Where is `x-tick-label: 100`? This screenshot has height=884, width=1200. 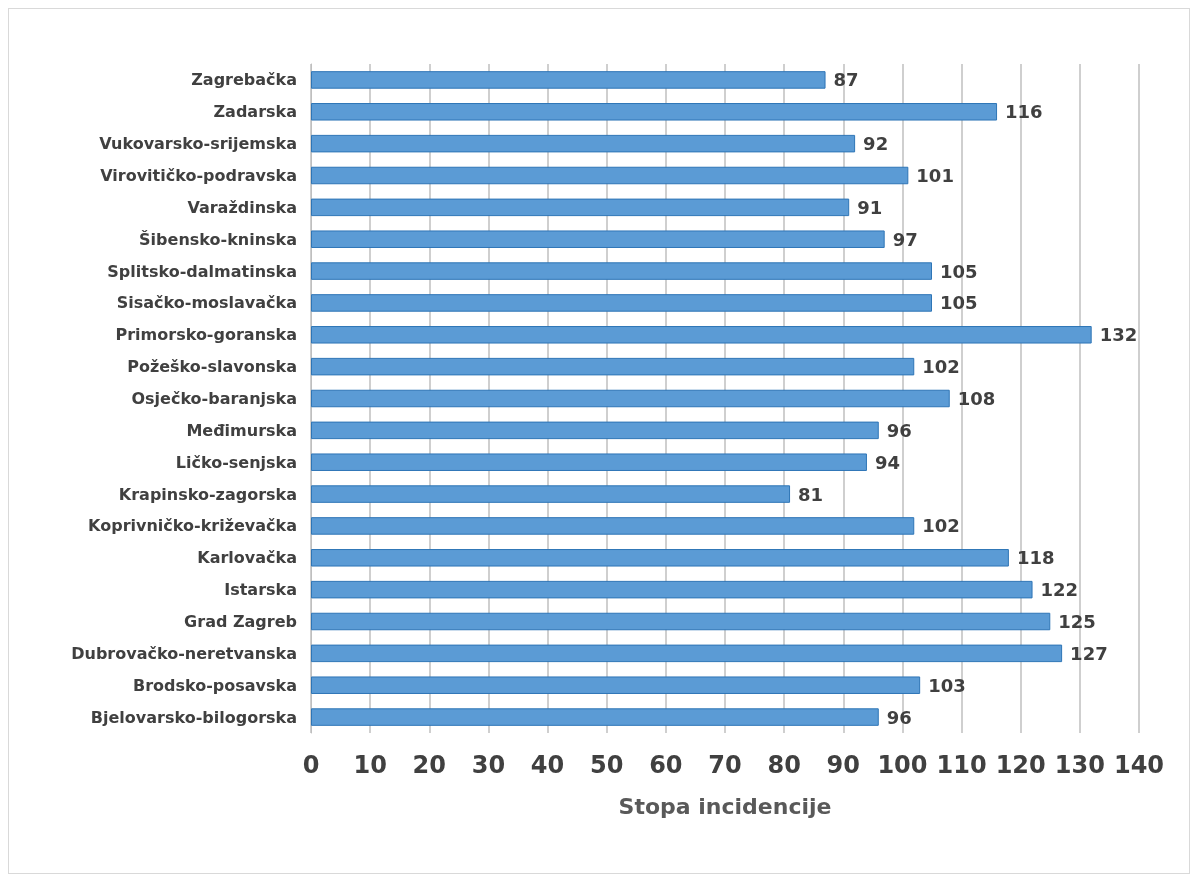
x-tick-label: 100 is located at coordinates (902, 765).